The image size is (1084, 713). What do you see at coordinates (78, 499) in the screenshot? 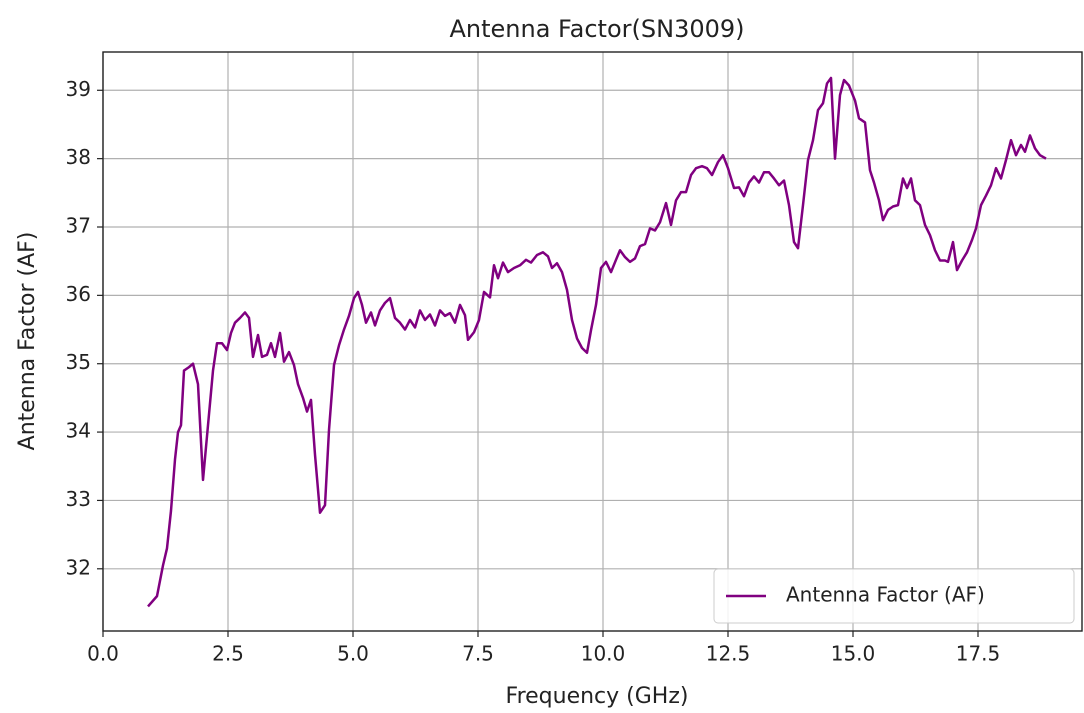
I see `y-tick-label: 33` at bounding box center [78, 499].